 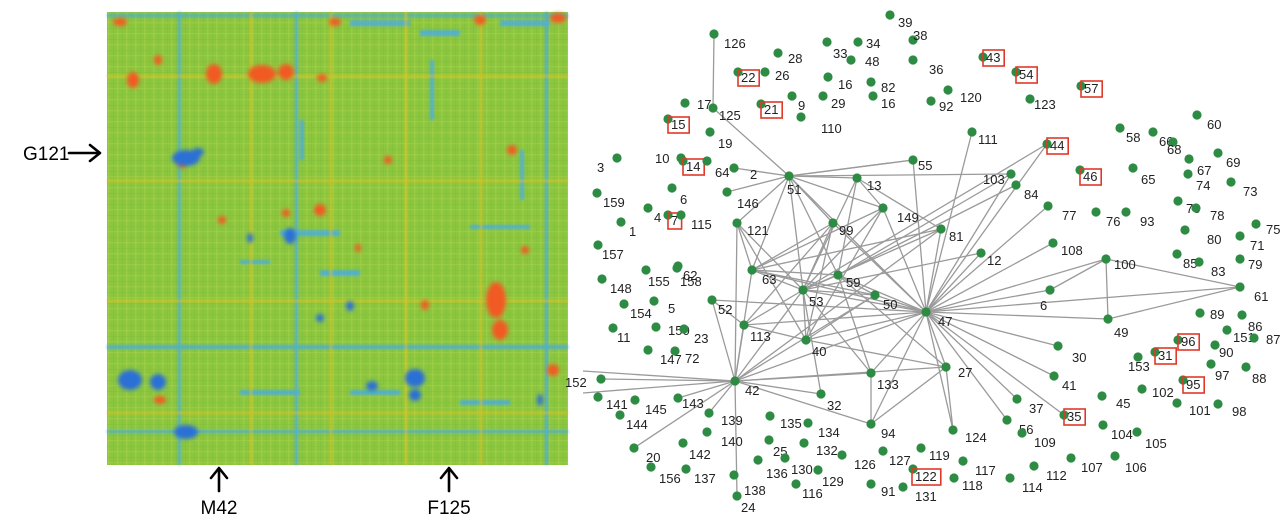 What do you see at coordinates (777, 473) in the screenshot?
I see `network-node-label: 136` at bounding box center [777, 473].